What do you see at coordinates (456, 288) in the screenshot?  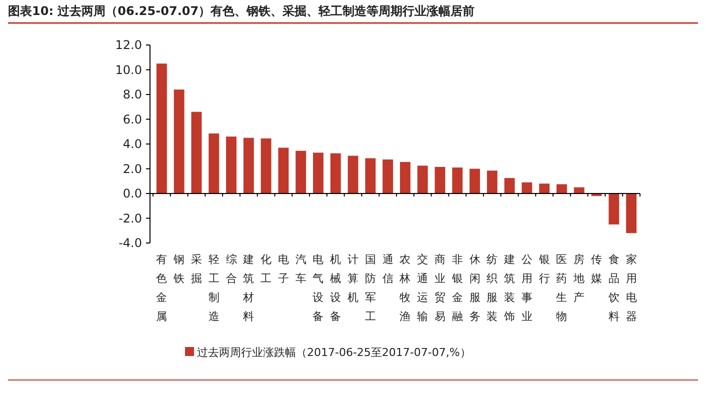 I see `x-tick-label: 非银金融` at bounding box center [456, 288].